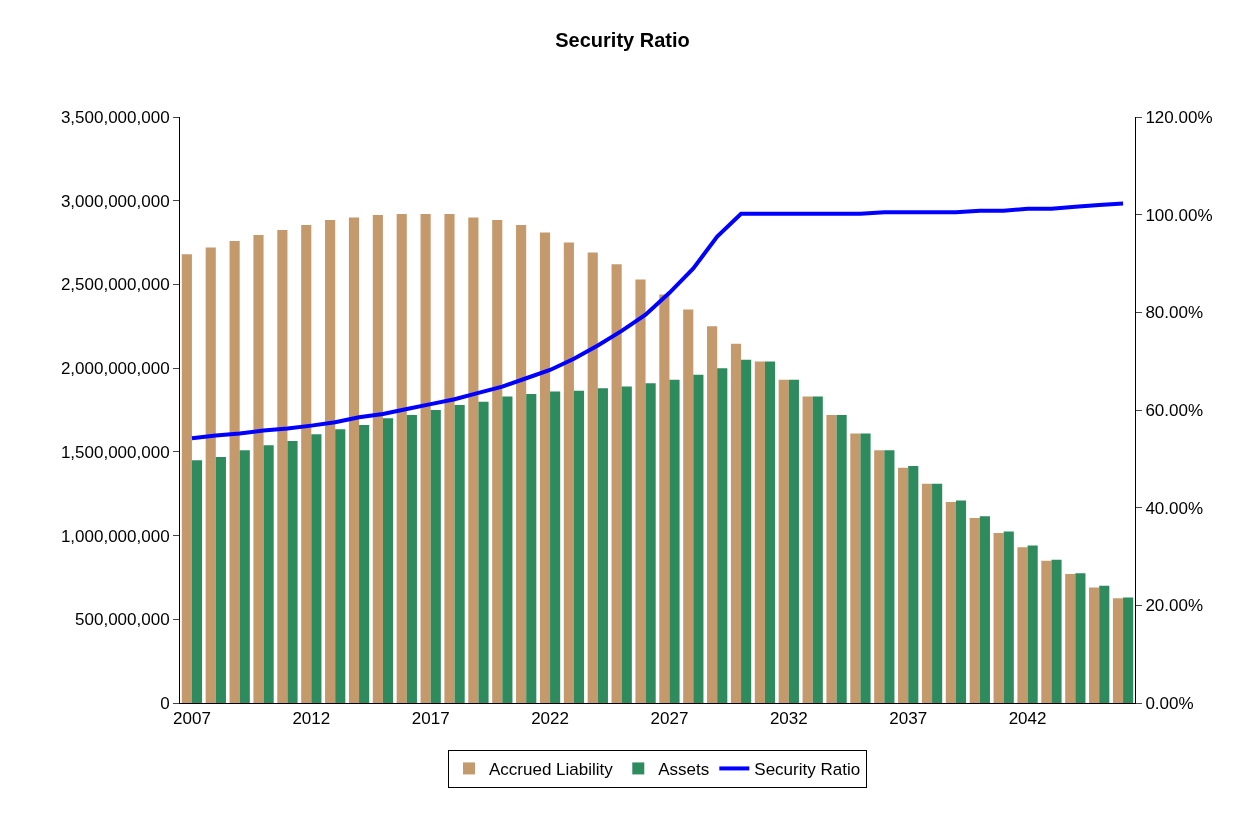  I want to click on y-tick-label: 1,500,000,000, so click(115, 452).